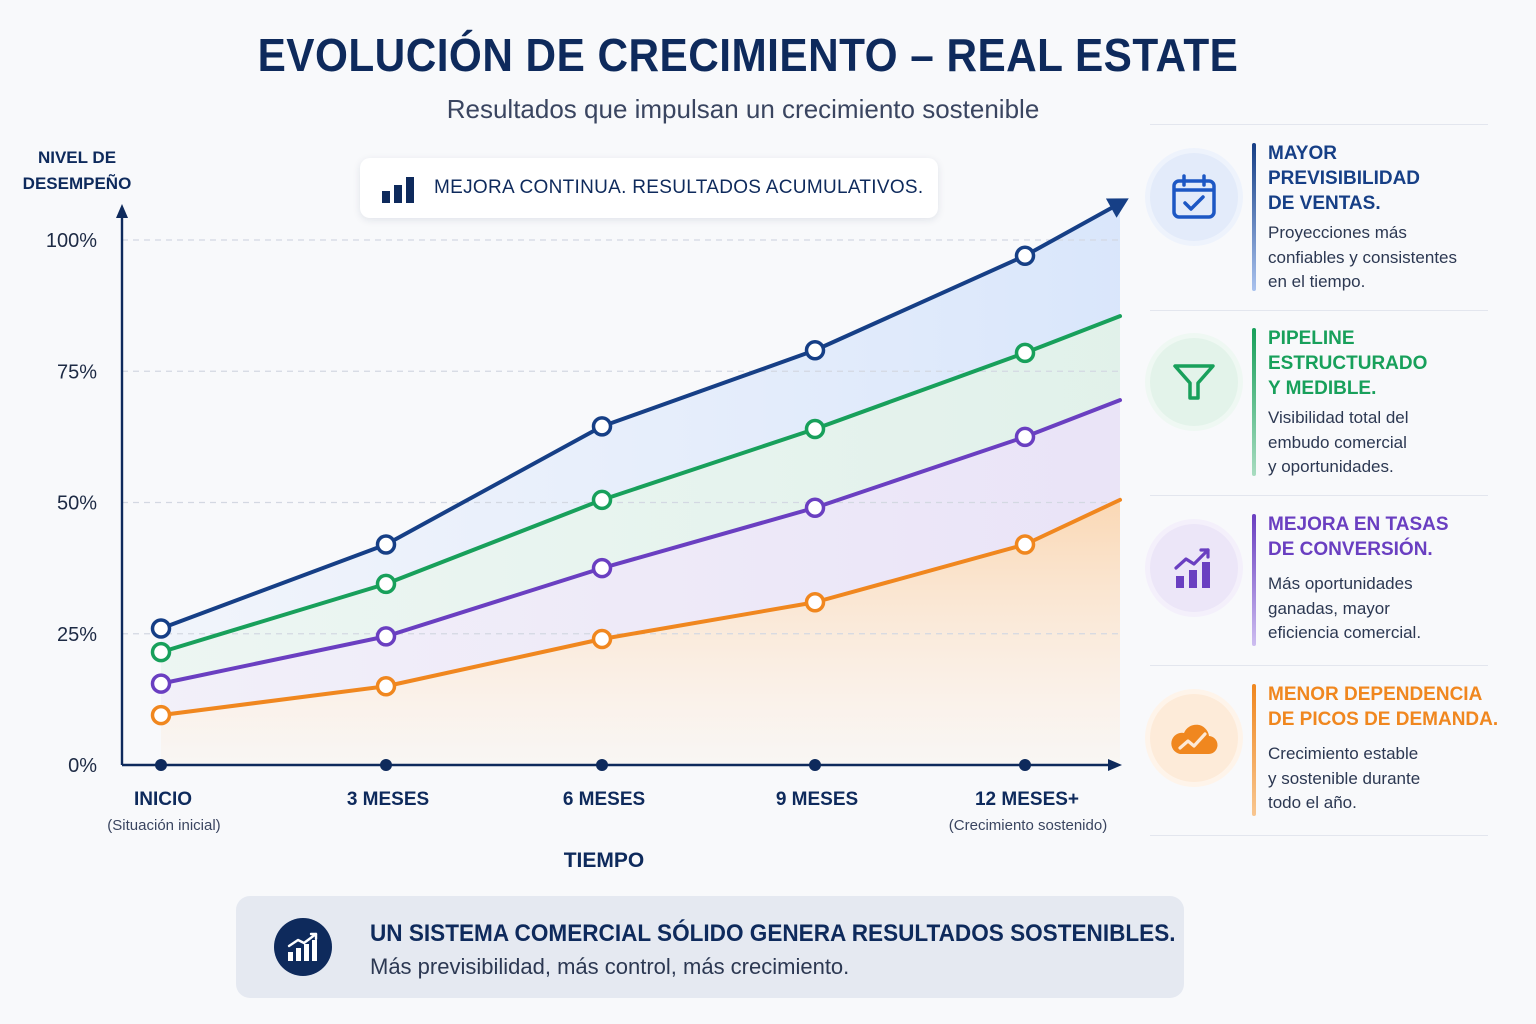  I want to click on bar-chart-icon, so click(400, 188).